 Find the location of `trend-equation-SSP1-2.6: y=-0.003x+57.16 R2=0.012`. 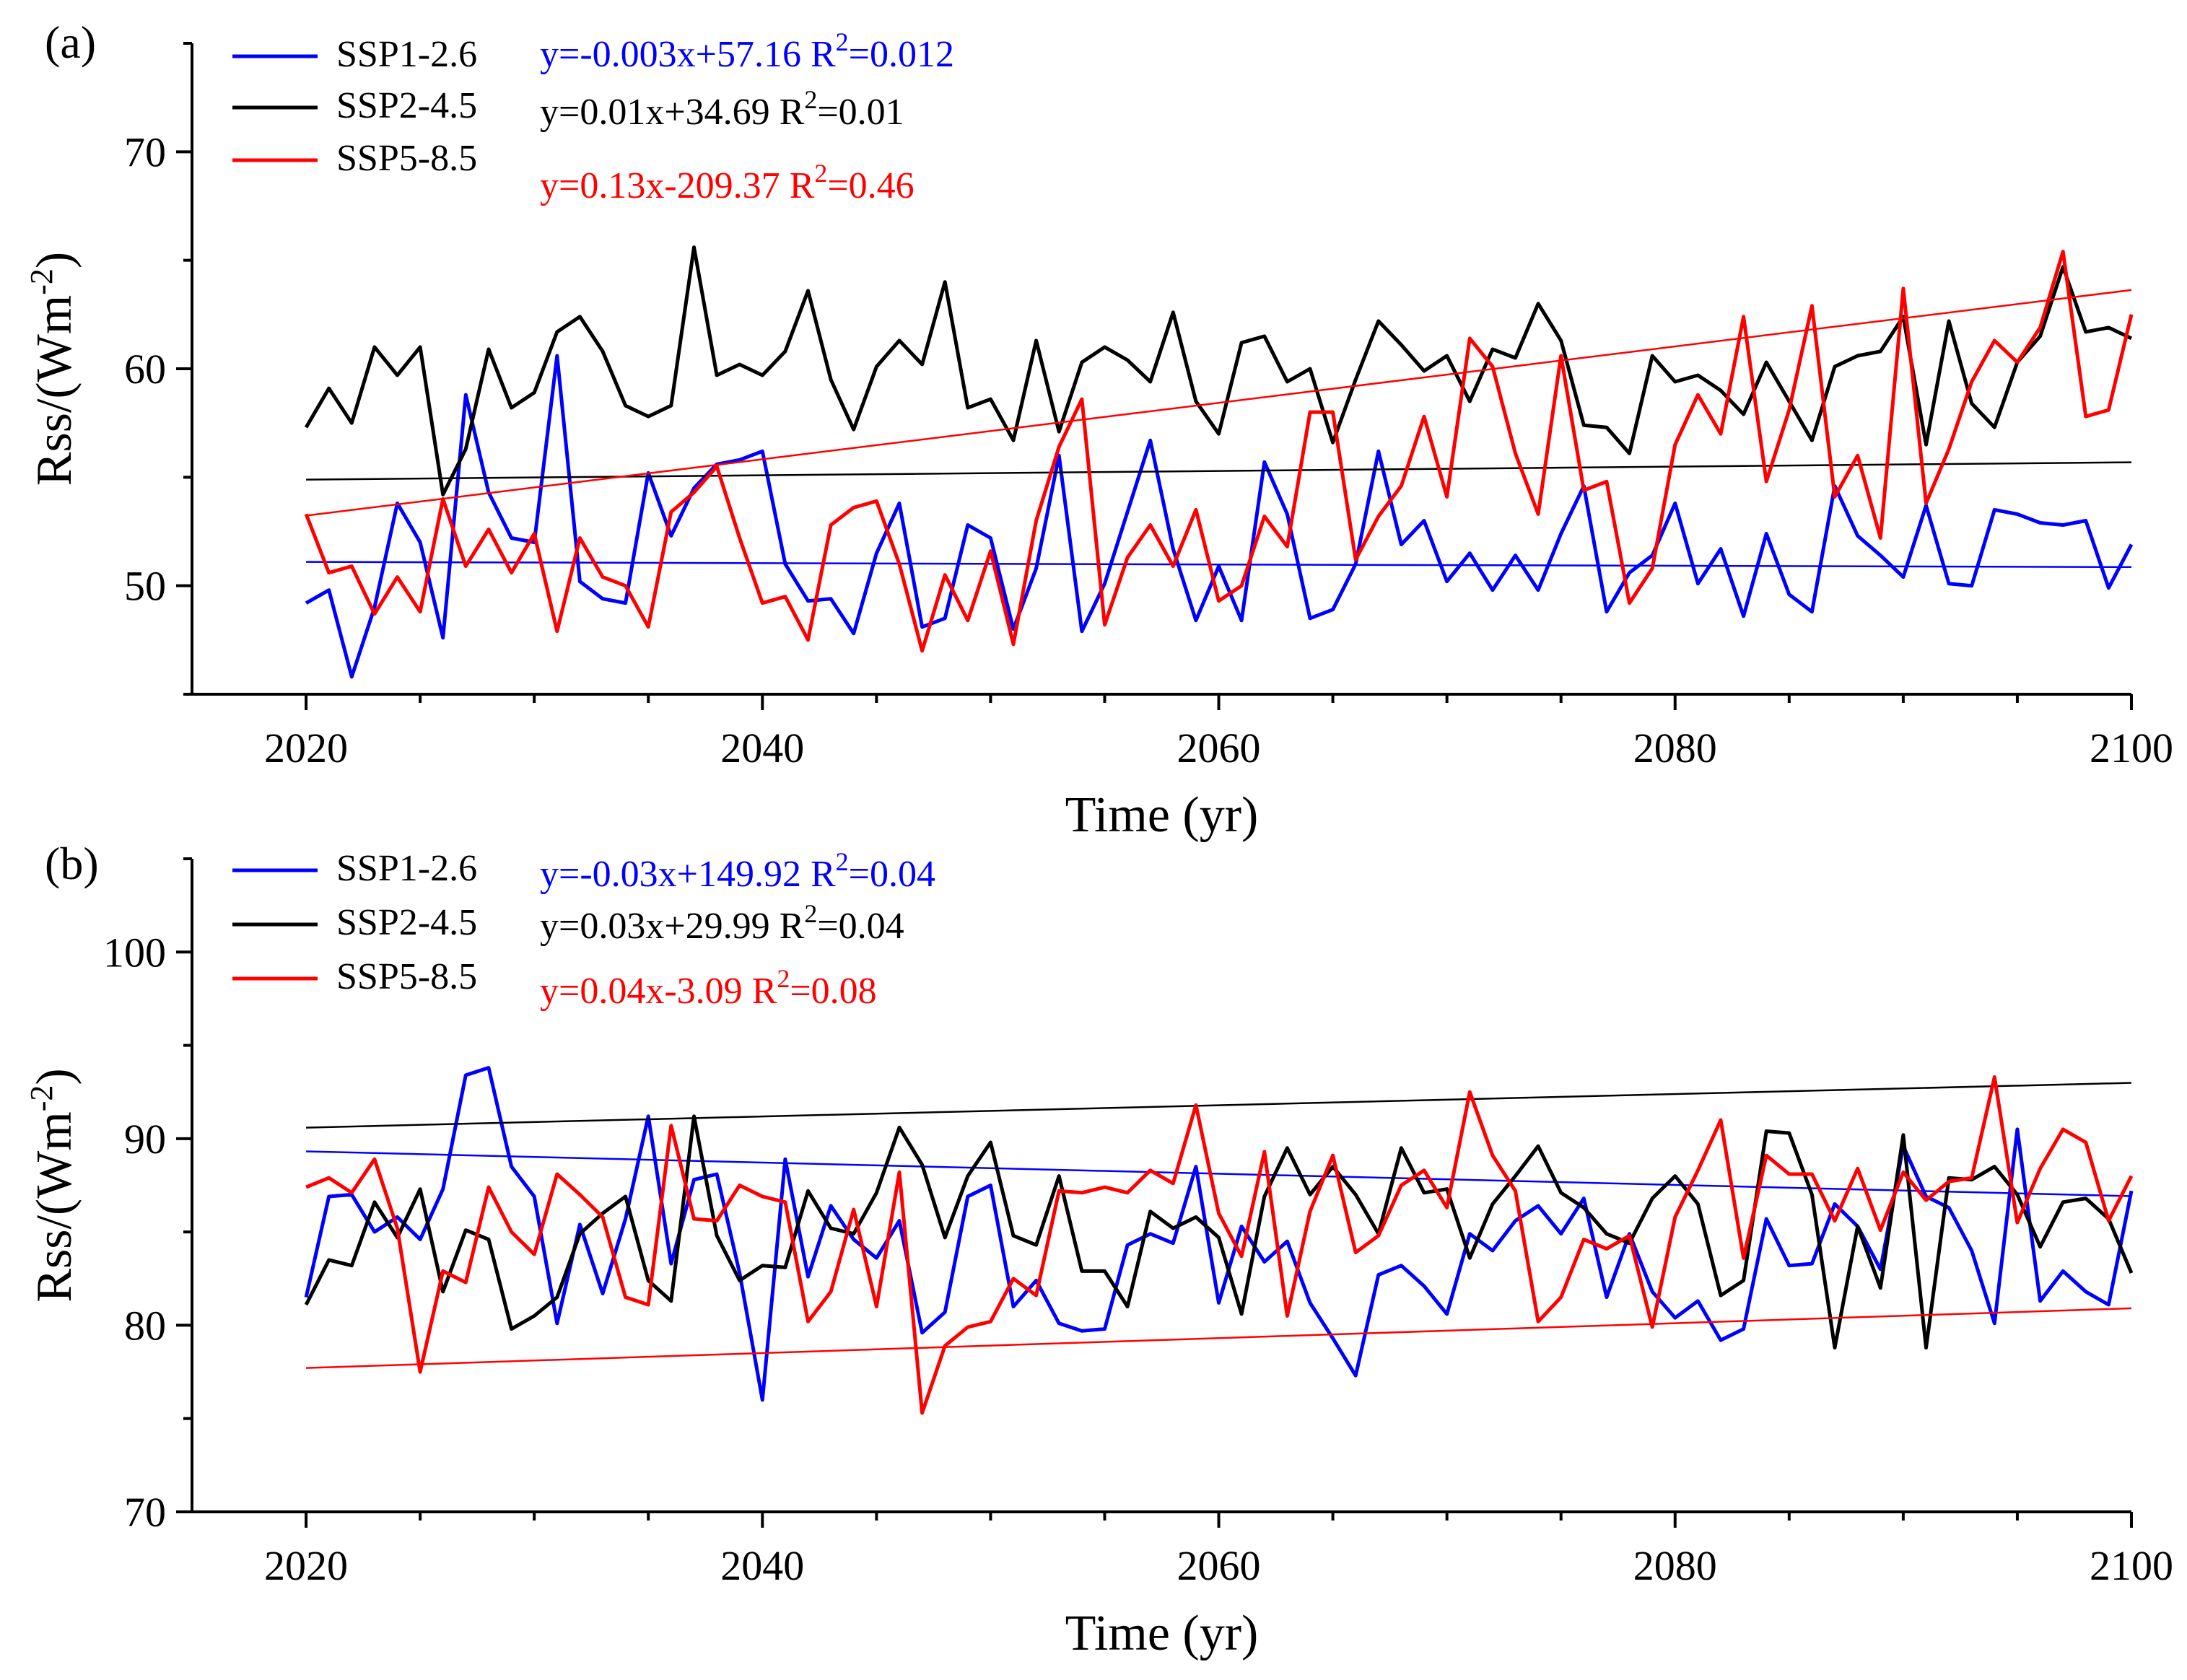

trend-equation-SSP1-2.6: y=-0.003x+57.16 R2=0.012 is located at coordinates (747, 51).